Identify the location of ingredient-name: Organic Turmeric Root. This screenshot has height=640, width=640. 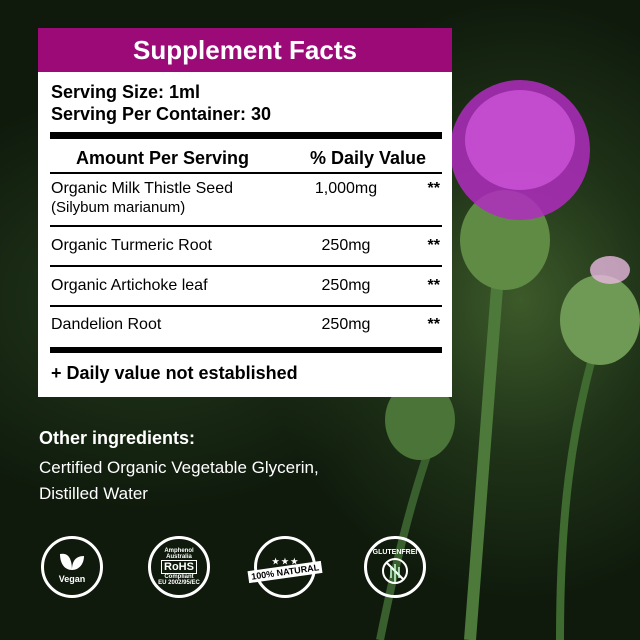
(131, 245).